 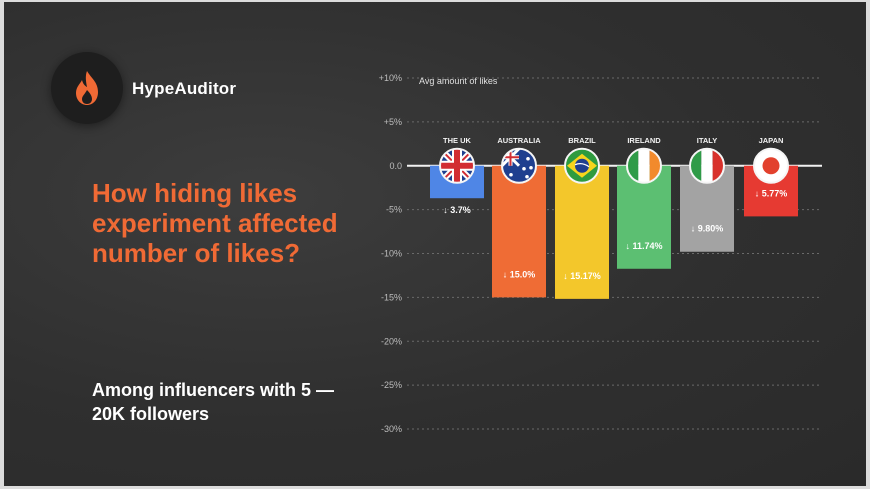 I want to click on italy-flag-icon, so click(x=707, y=165).